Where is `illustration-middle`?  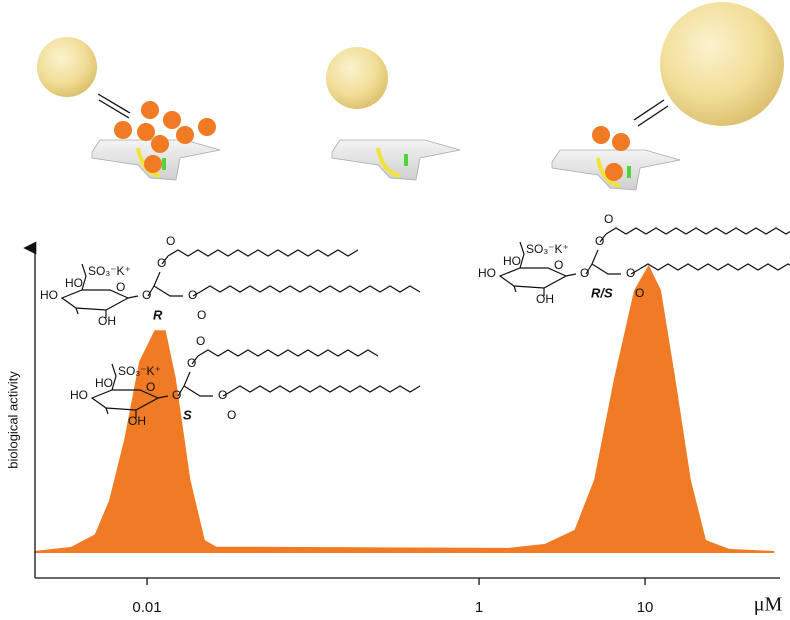 illustration-middle is located at coordinates (393, 114).